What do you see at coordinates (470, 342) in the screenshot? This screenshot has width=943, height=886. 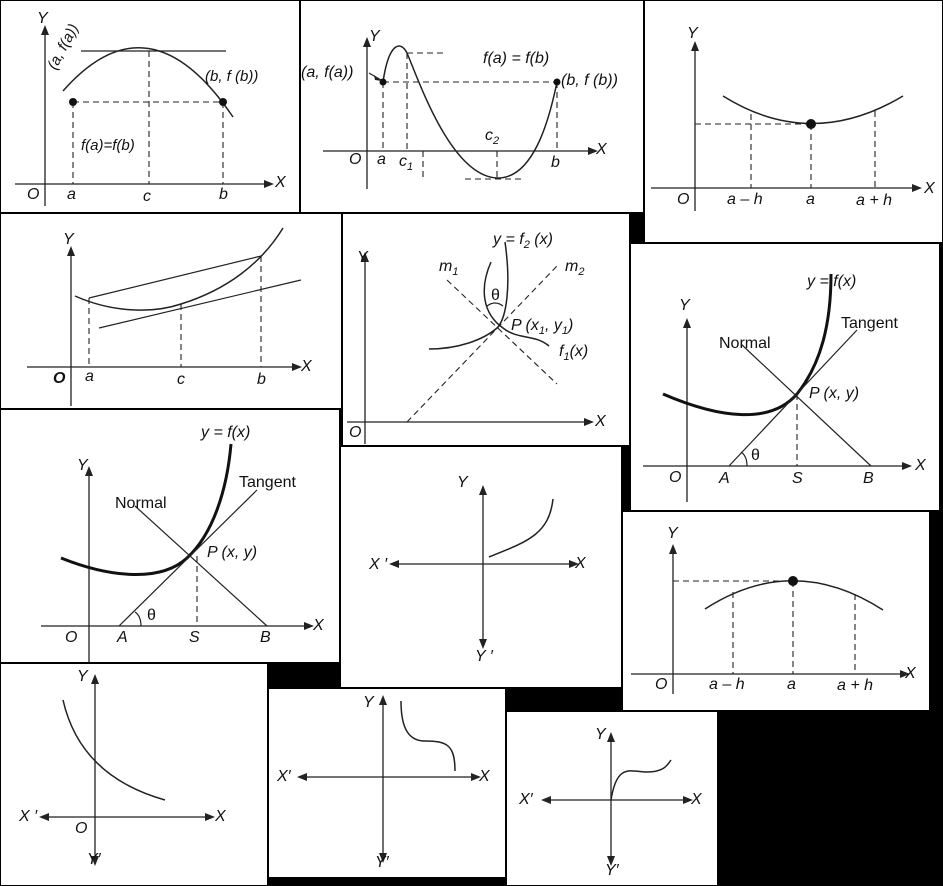 I see `angle-between-curves-graph` at bounding box center [470, 342].